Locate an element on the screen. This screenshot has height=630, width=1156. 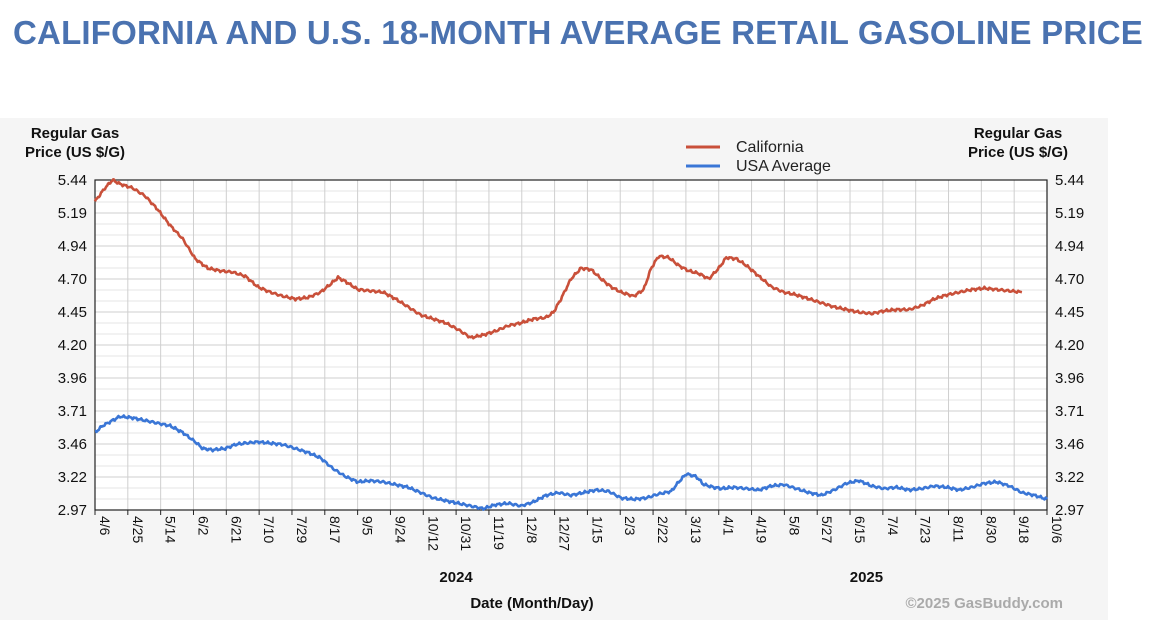
y-tick-label-right: 4.20 is located at coordinates (1069, 345).